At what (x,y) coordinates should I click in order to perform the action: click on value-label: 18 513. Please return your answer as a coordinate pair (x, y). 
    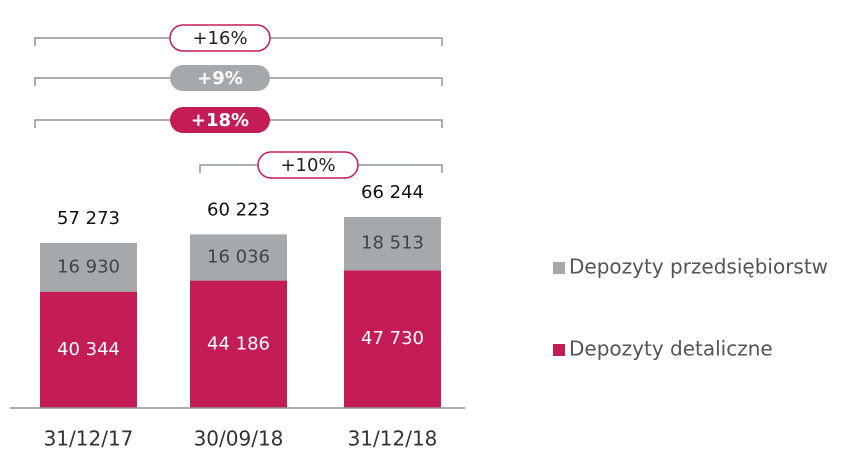
    Looking at the image, I should click on (392, 243).